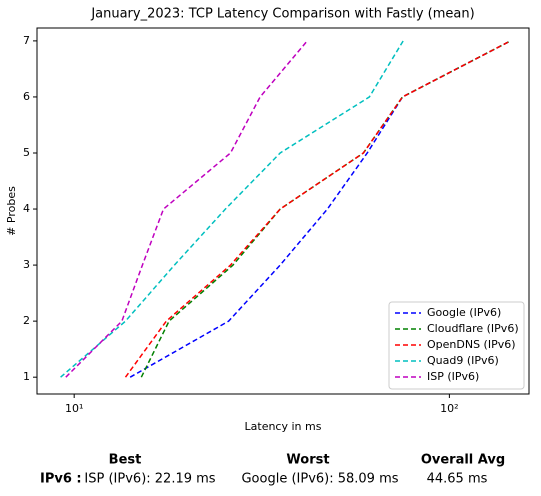 The width and height of the screenshot is (541, 496). I want to click on legend-box, so click(456, 345).